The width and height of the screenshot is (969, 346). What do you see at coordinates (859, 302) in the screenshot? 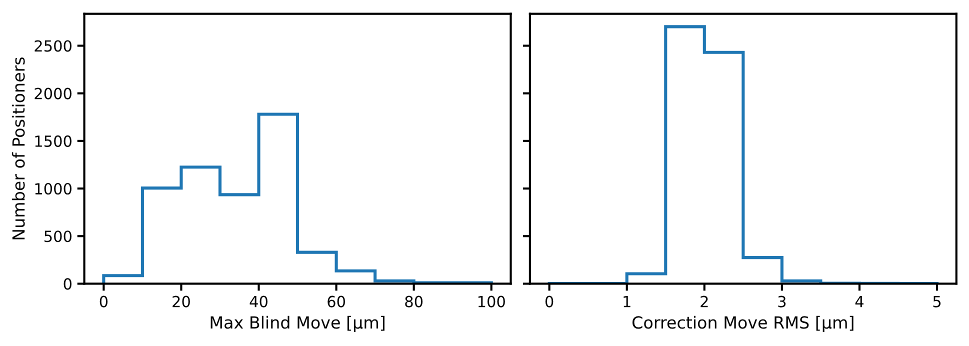
I see `x-tick-label: 4` at bounding box center [859, 302].